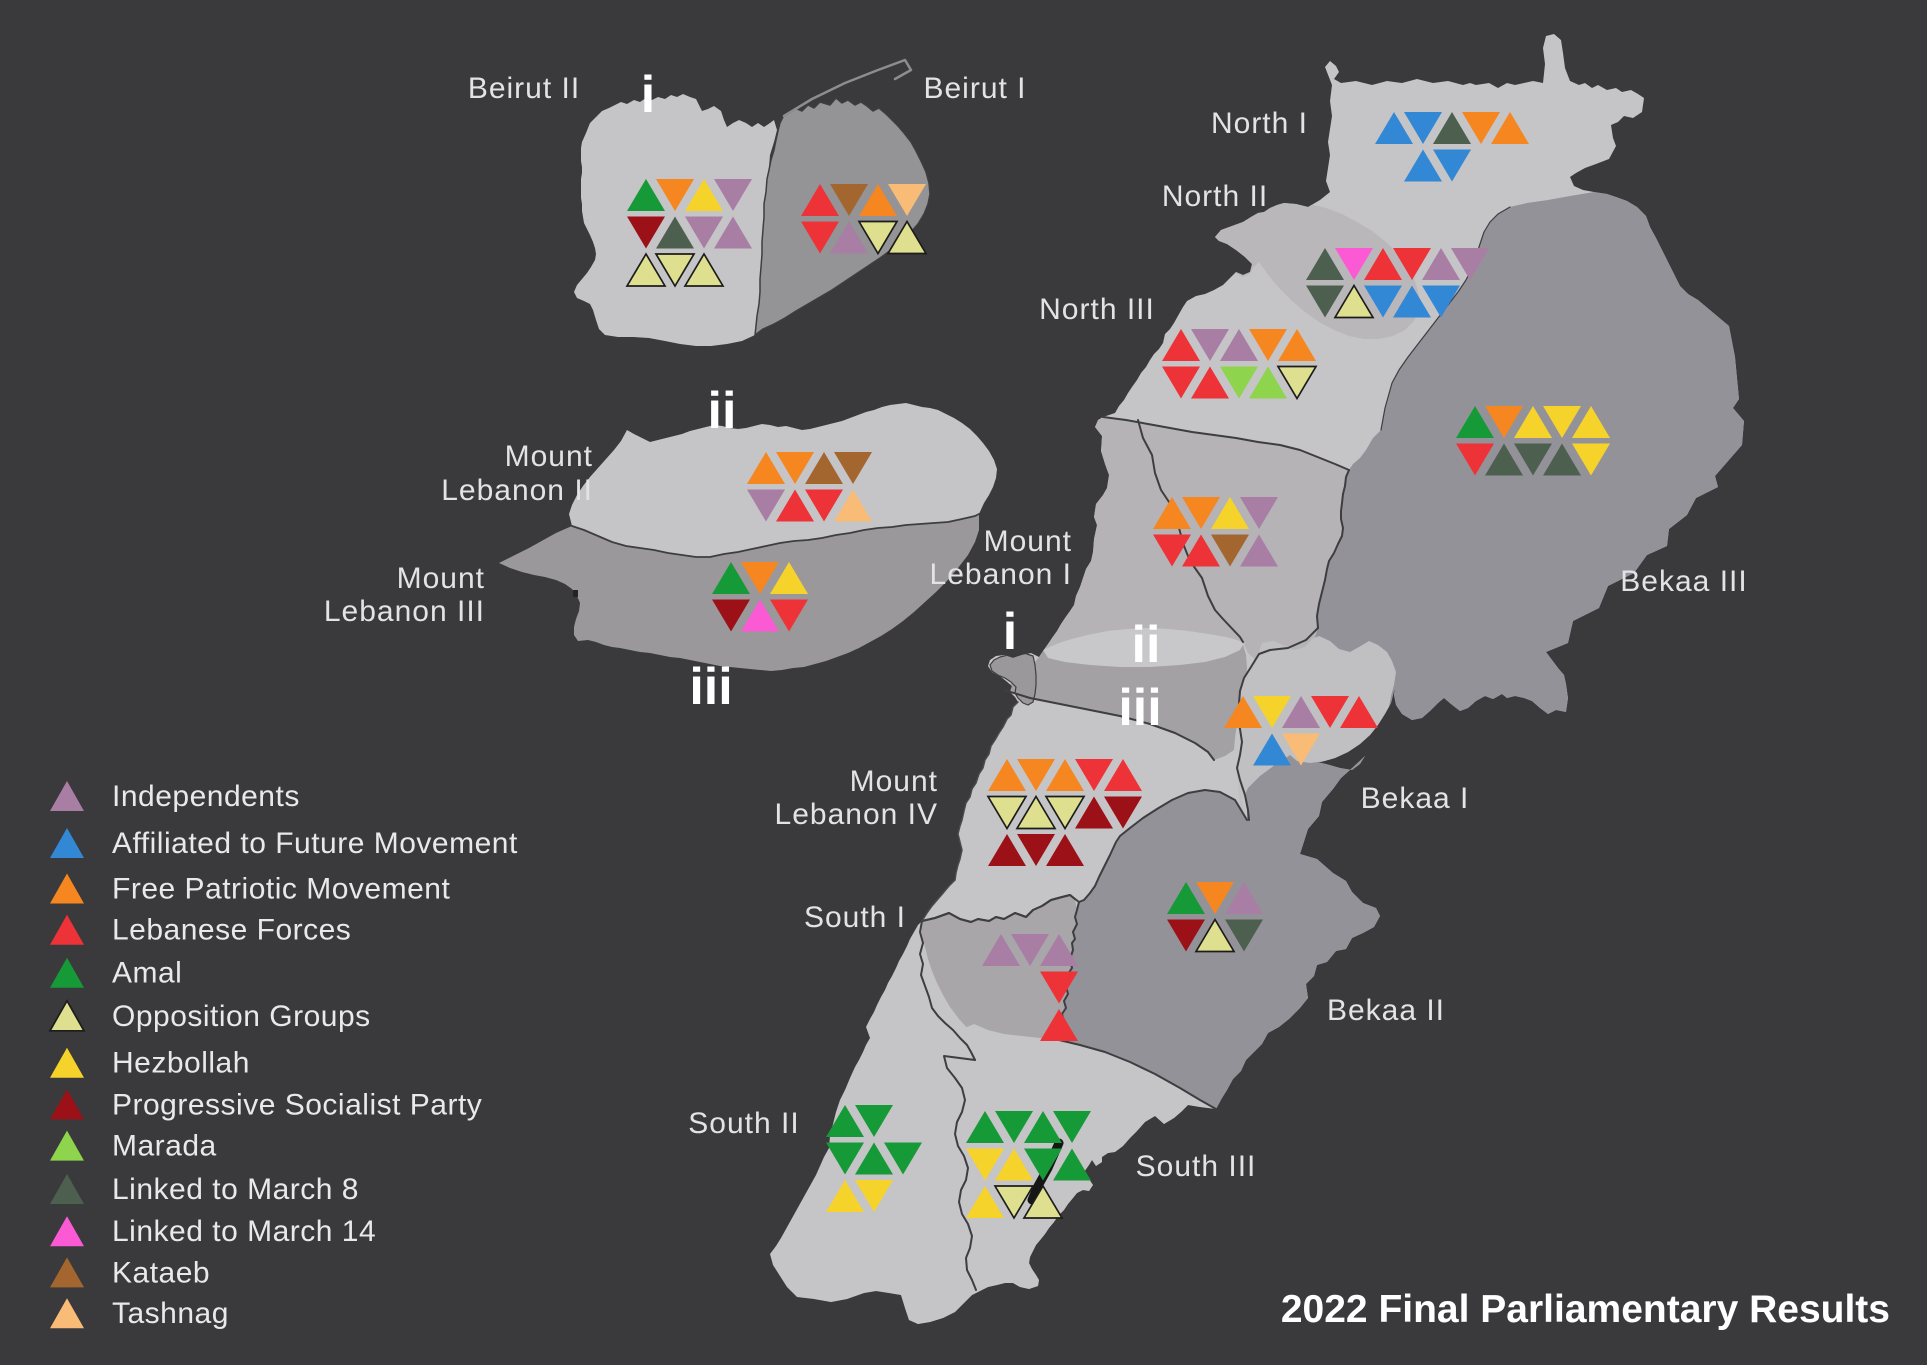  What do you see at coordinates (1415, 798) in the screenshot?
I see `svg-text: Bekaa I` at bounding box center [1415, 798].